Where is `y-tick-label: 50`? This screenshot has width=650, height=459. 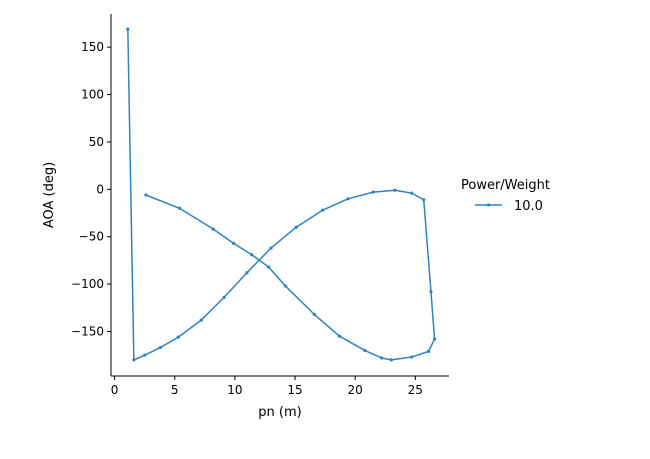 y-tick-label: 50 is located at coordinates (96, 142).